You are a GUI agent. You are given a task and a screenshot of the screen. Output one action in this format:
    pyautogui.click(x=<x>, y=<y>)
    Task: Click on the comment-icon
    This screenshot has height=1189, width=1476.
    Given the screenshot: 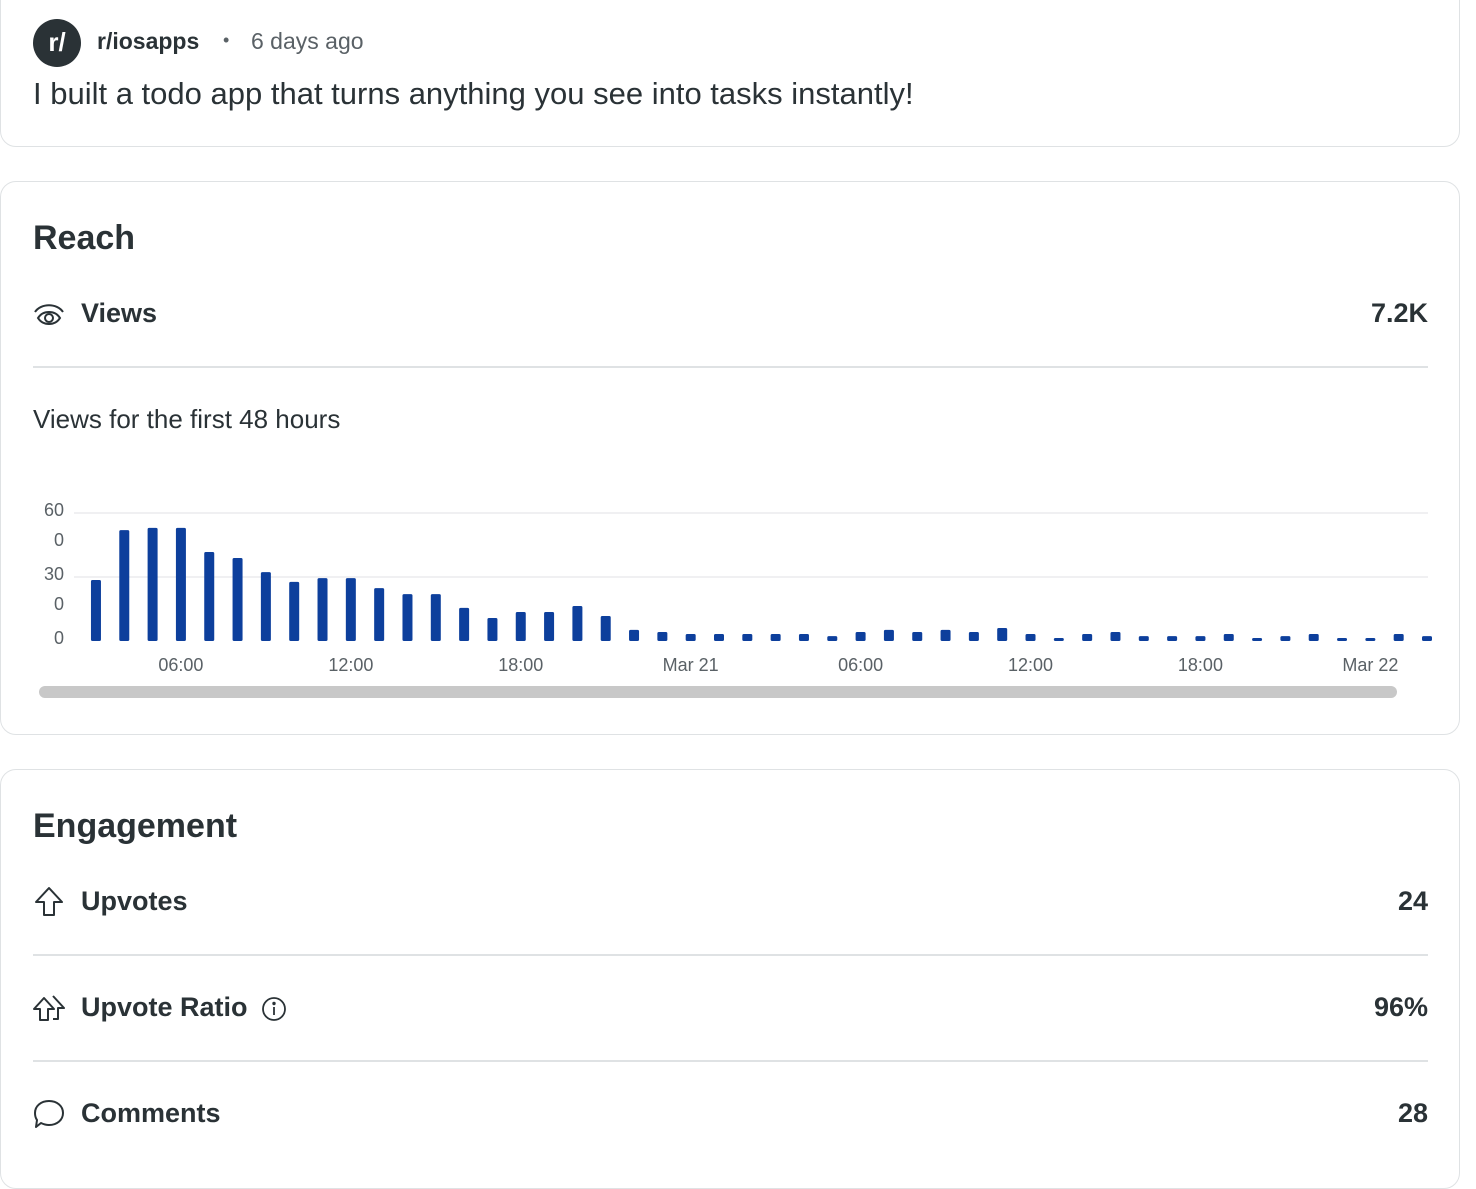 What is the action you would take?
    pyautogui.click(x=49, y=1114)
    